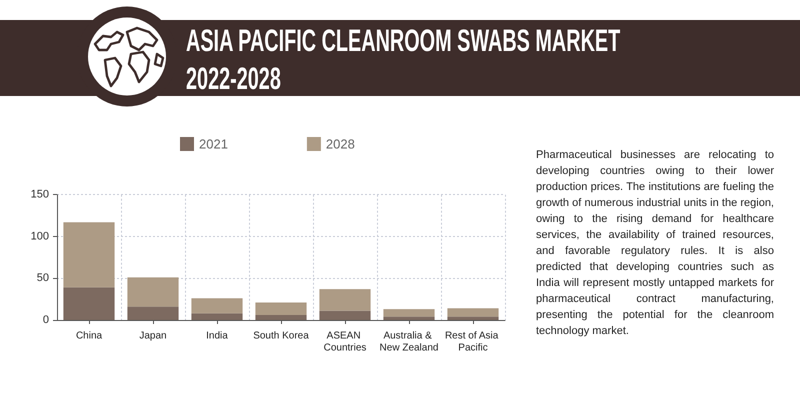 Image resolution: width=800 pixels, height=400 pixels. Describe the element at coordinates (213, 144) in the screenshot. I see `legend-label: 2021` at that location.